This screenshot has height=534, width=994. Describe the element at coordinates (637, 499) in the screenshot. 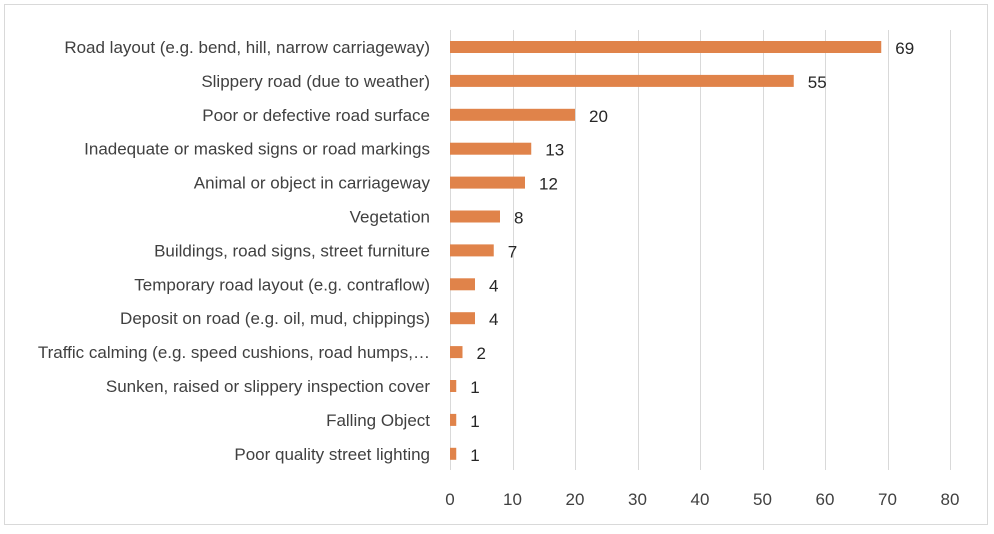

I see `x-tick-label: 30` at that location.